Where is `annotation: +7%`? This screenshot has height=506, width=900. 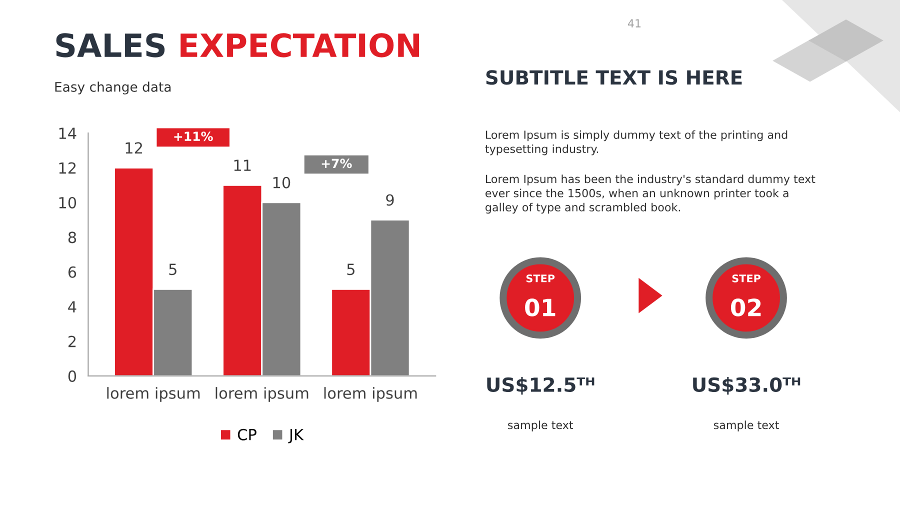 annotation: +7% is located at coordinates (337, 163).